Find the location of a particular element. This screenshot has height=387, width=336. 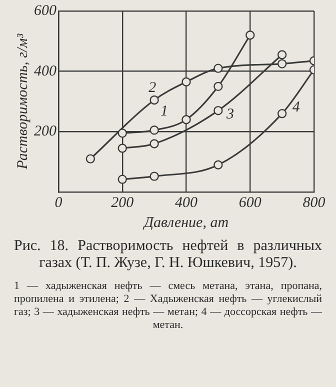

y-tick-label: 600 is located at coordinates (45, 10).